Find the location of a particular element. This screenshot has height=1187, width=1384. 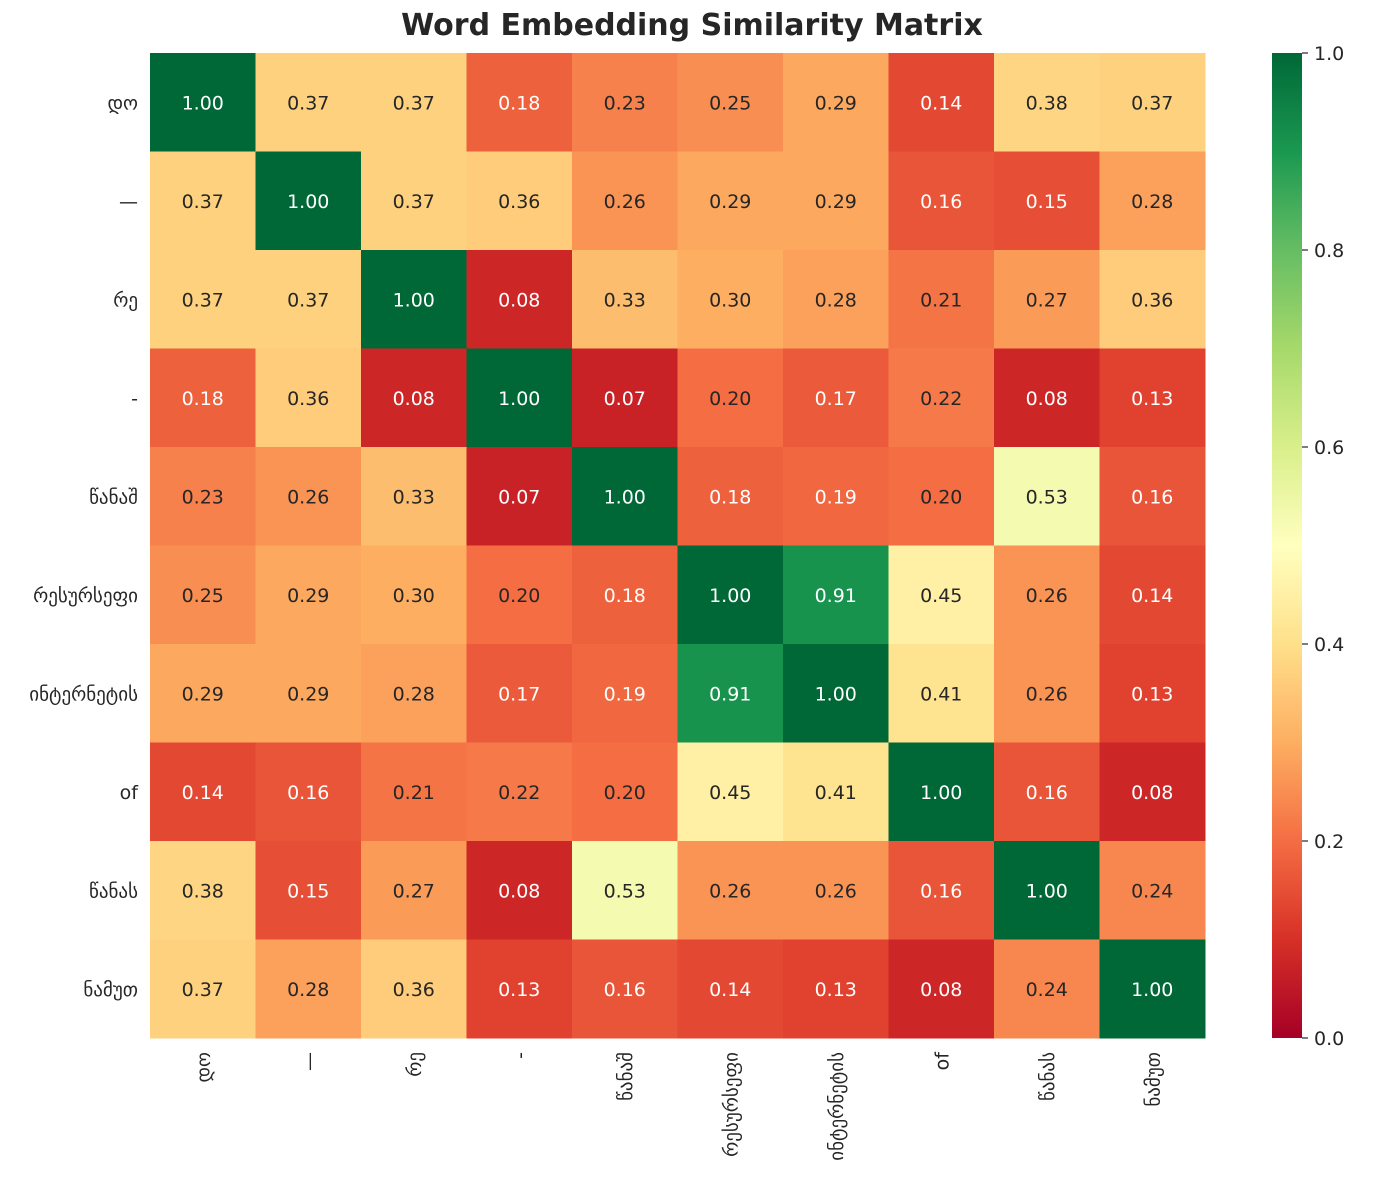

cell-value-label: 0.23 is located at coordinates (203, 497).